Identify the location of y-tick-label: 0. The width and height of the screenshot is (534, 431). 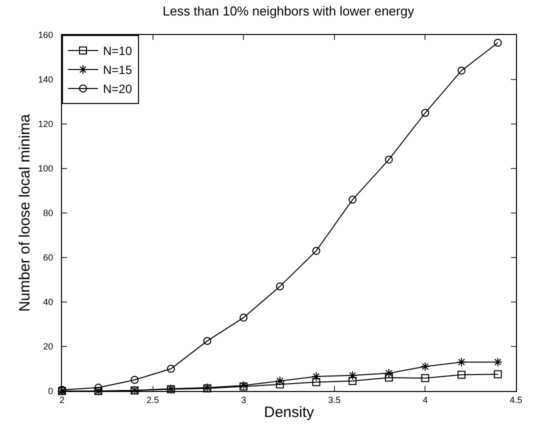
(51, 391).